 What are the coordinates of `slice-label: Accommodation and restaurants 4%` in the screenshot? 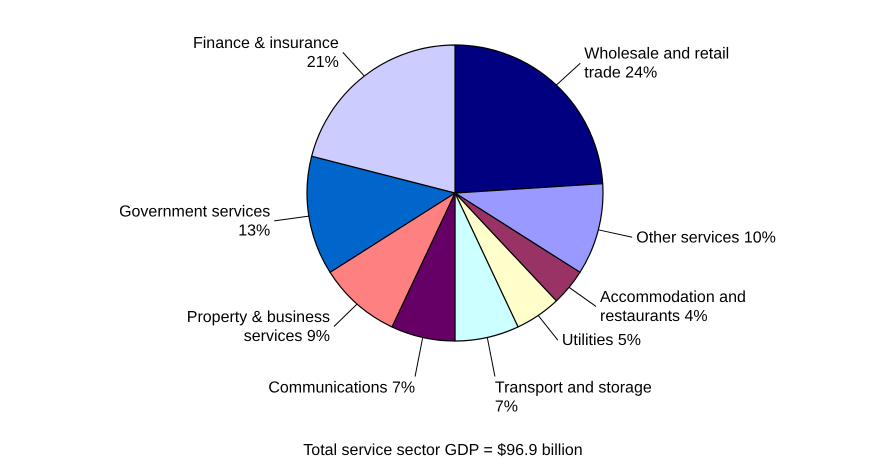 It's located at (673, 306).